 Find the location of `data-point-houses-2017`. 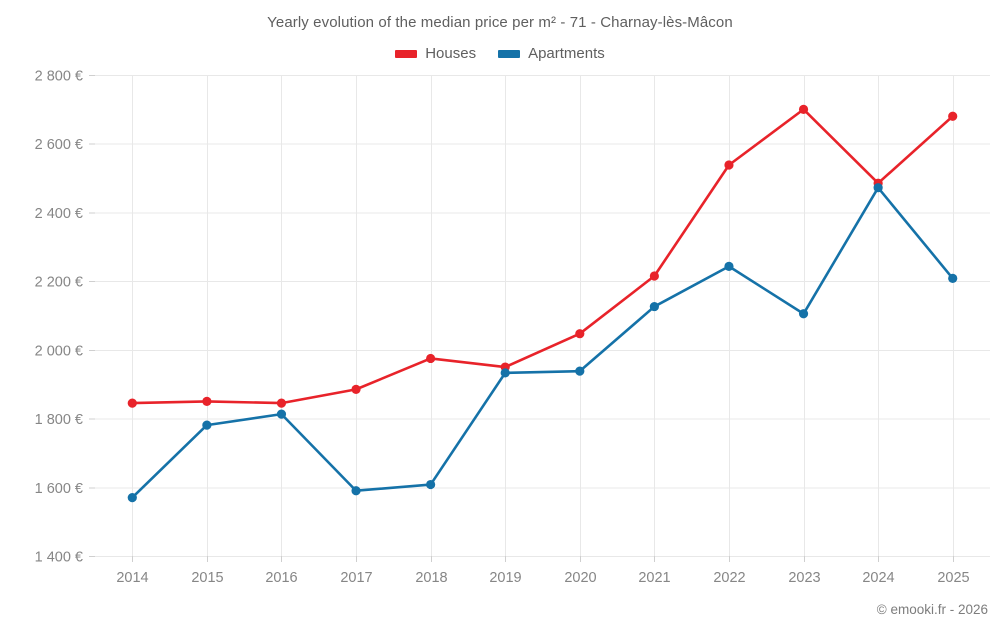

data-point-houses-2017 is located at coordinates (356, 389).